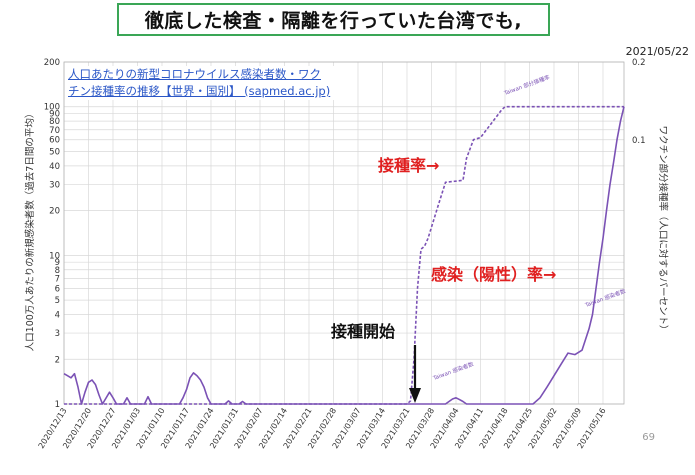 Image resolution: width=695 pixels, height=475 pixels. Describe the element at coordinates (54, 212) in the screenshot. I see `y-tick-label: 20` at that location.